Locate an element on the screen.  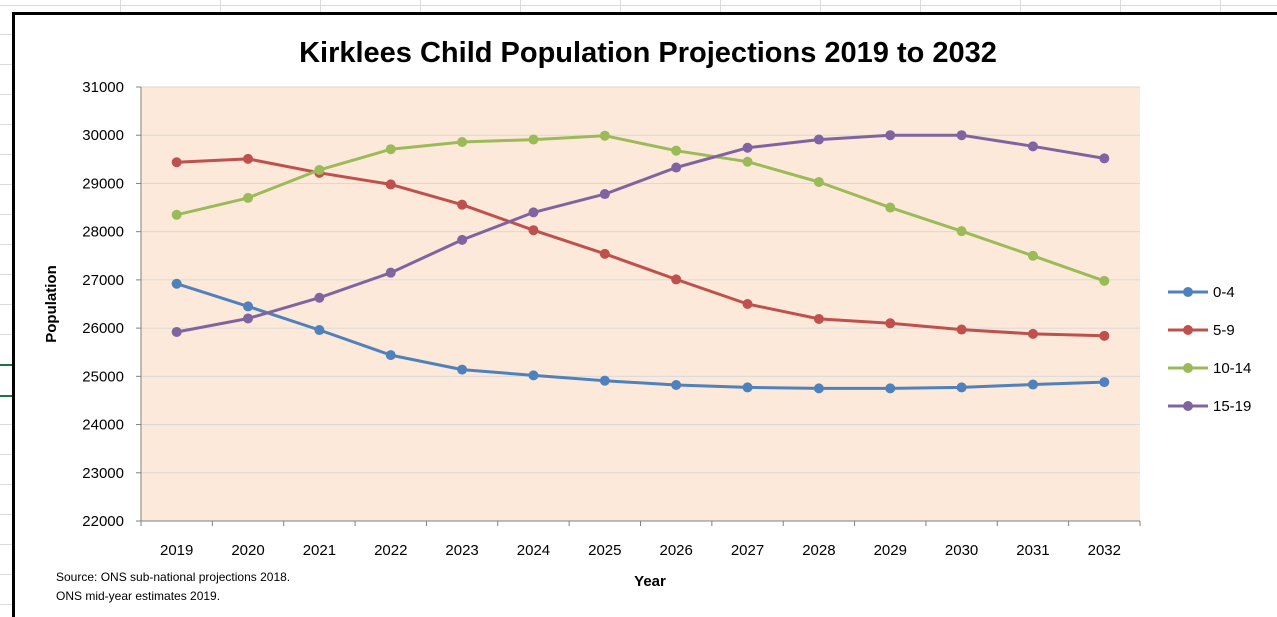
y-axis-title: Population is located at coordinates (51, 304).